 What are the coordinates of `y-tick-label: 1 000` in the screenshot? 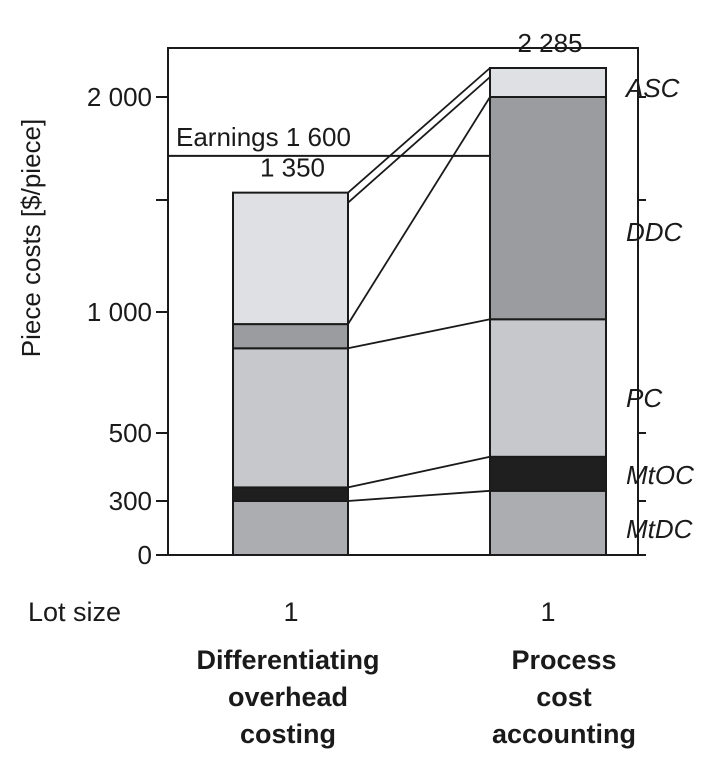 It's located at (119, 312).